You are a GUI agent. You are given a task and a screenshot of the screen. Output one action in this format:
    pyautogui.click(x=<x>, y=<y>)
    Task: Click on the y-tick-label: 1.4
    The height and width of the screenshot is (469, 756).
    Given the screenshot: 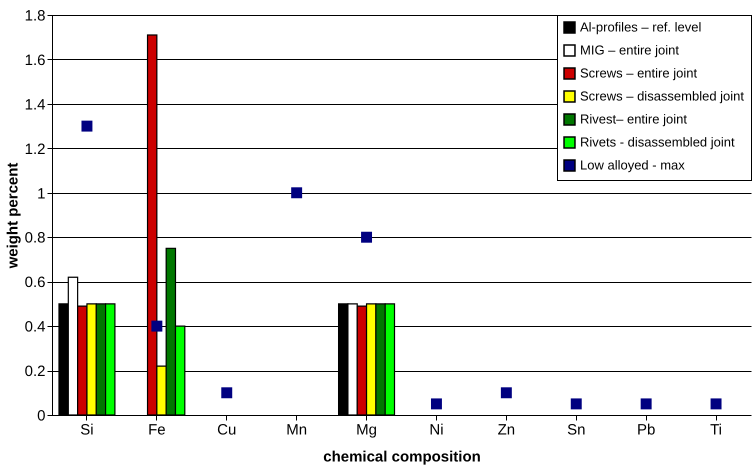 What is the action you would take?
    pyautogui.click(x=35, y=105)
    